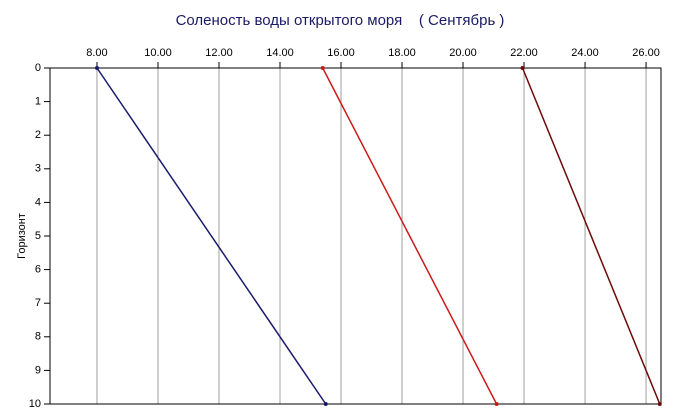 This screenshot has width=675, height=419. Describe the element at coordinates (38, 68) in the screenshot. I see `y-tick-label: 0` at that location.